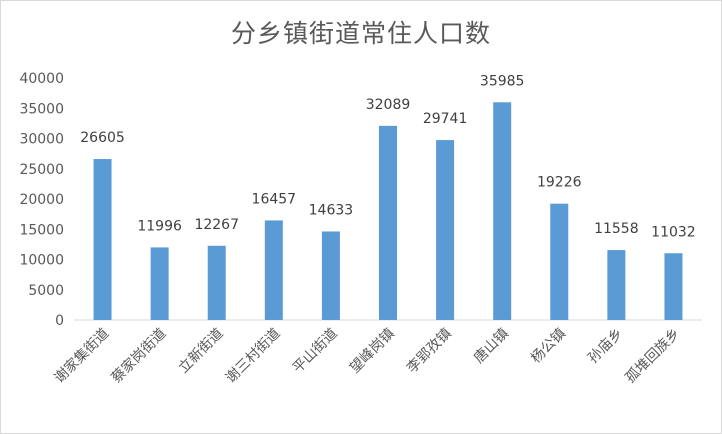  Describe the element at coordinates (41, 79) in the screenshot. I see `y-tick-label: 40000` at that location.